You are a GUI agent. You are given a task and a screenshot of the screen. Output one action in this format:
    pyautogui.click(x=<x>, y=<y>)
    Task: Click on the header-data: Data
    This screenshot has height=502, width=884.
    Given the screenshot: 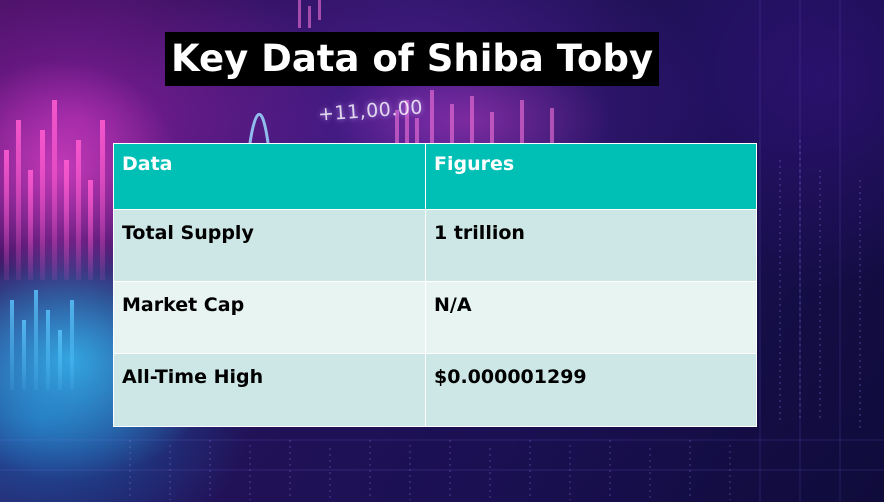 What is the action you would take?
    pyautogui.click(x=269, y=176)
    